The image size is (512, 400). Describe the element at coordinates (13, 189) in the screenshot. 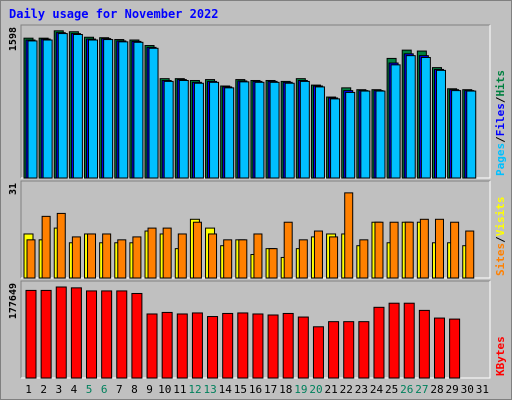

I see `panel-visitors-max-label: 31` at that location.